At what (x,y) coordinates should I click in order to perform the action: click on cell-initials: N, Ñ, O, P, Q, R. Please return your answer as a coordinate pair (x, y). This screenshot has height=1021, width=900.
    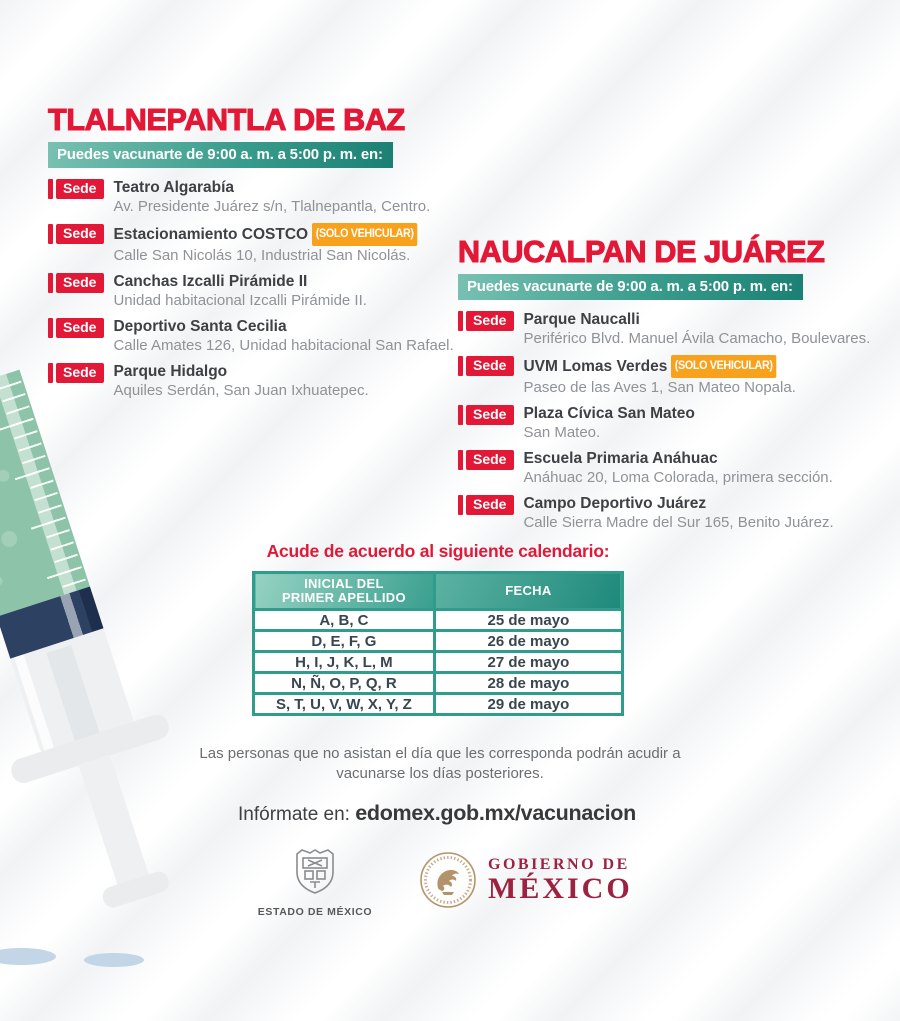
    Looking at the image, I should click on (344, 683).